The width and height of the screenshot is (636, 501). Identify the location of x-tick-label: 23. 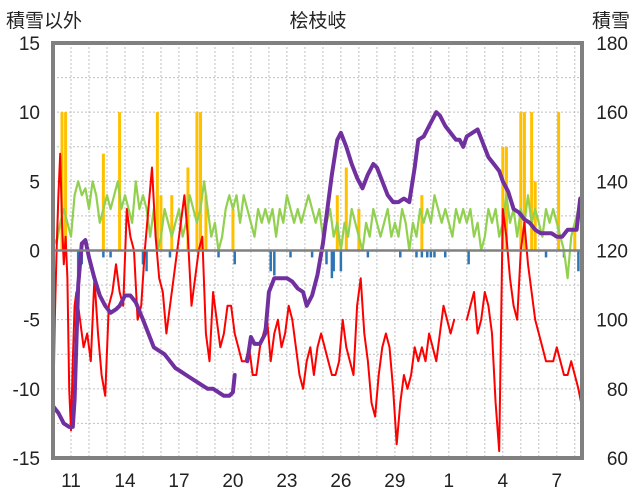
(286, 481).